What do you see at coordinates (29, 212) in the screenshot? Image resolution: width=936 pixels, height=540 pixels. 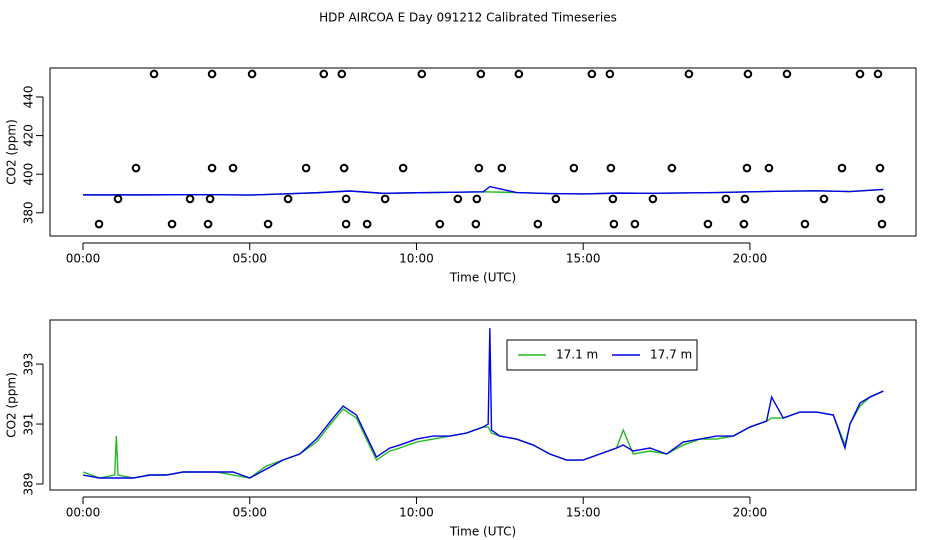 I see `y-tick-label: 380` at bounding box center [29, 212].